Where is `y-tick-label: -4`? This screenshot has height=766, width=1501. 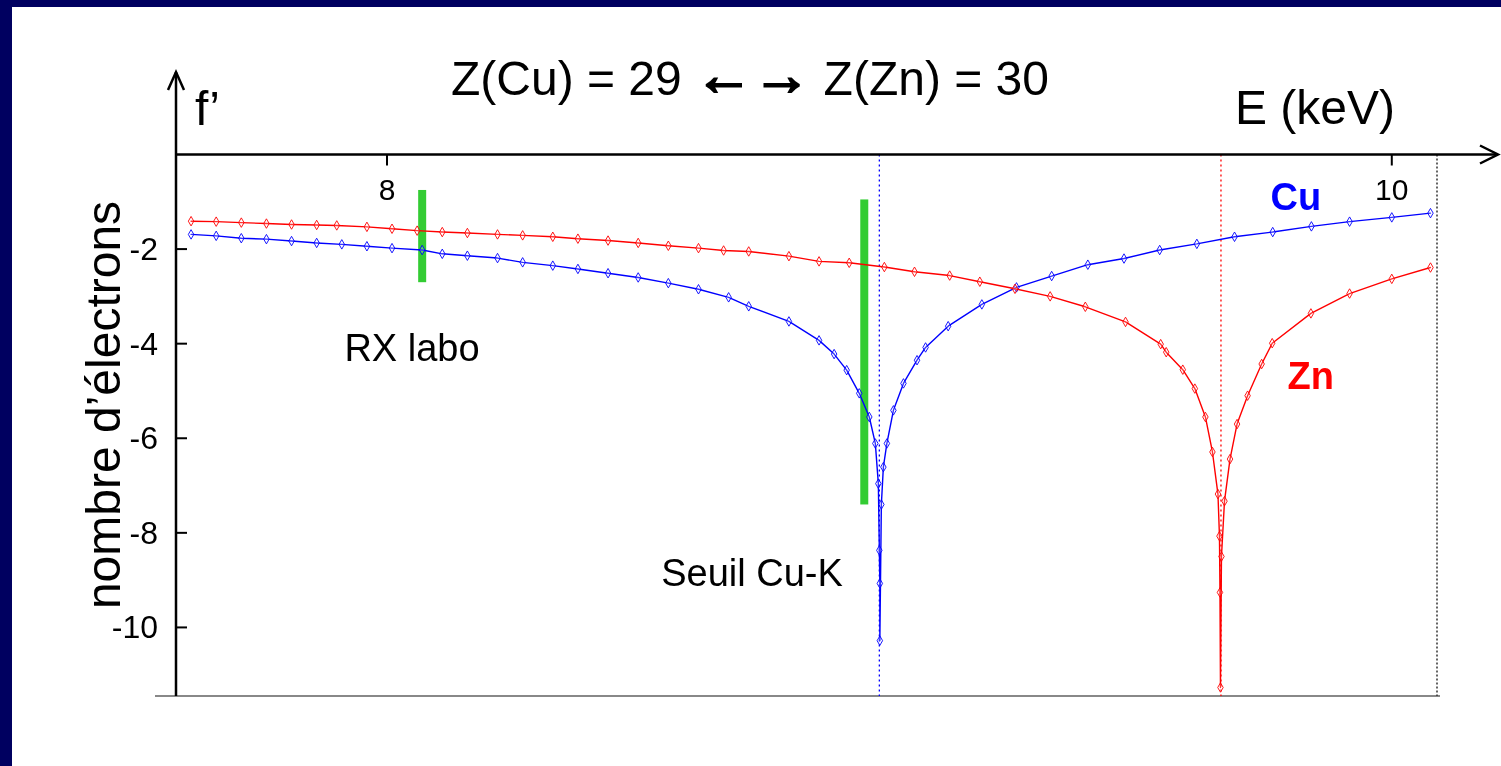 y-tick-label: -4 is located at coordinates (143, 343).